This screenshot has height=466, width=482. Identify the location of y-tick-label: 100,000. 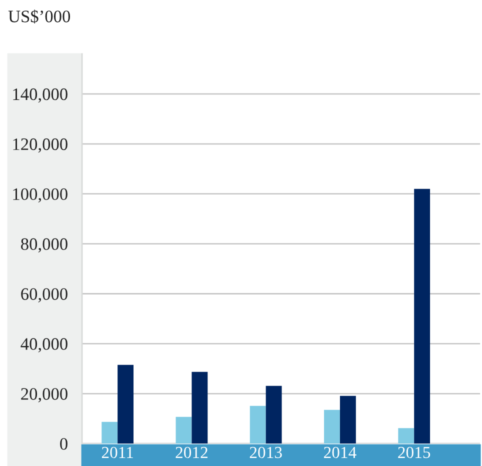
(40, 195).